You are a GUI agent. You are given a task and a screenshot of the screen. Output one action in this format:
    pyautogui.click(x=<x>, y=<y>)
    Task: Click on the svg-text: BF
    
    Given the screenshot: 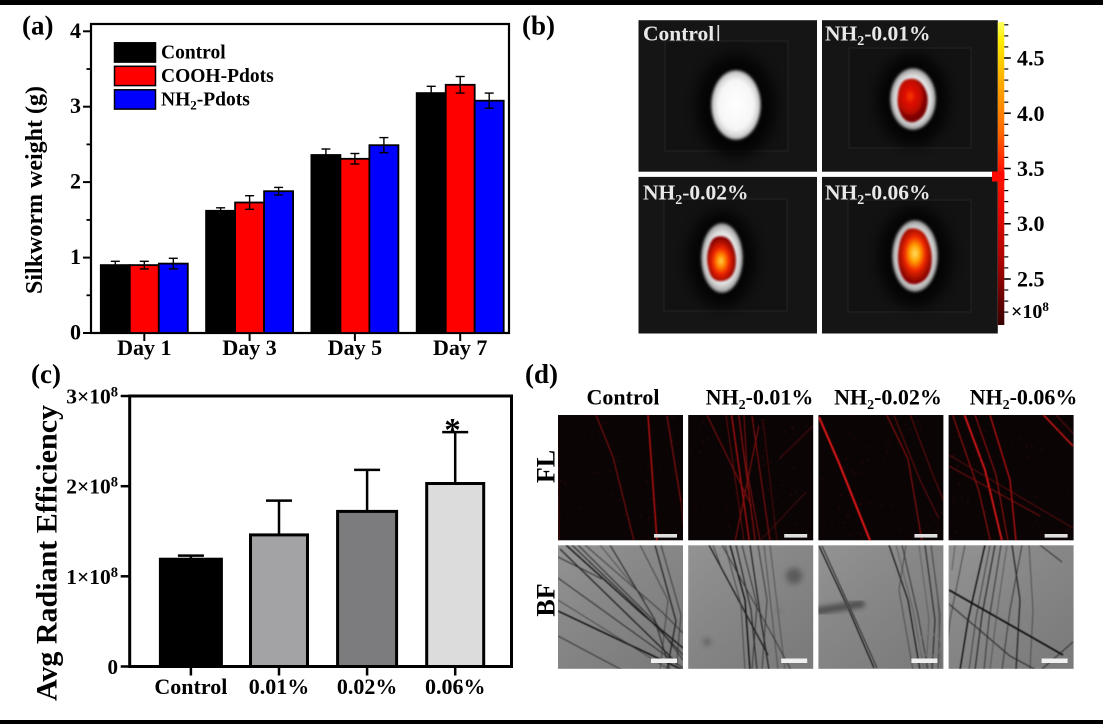 What is the action you would take?
    pyautogui.click(x=546, y=599)
    